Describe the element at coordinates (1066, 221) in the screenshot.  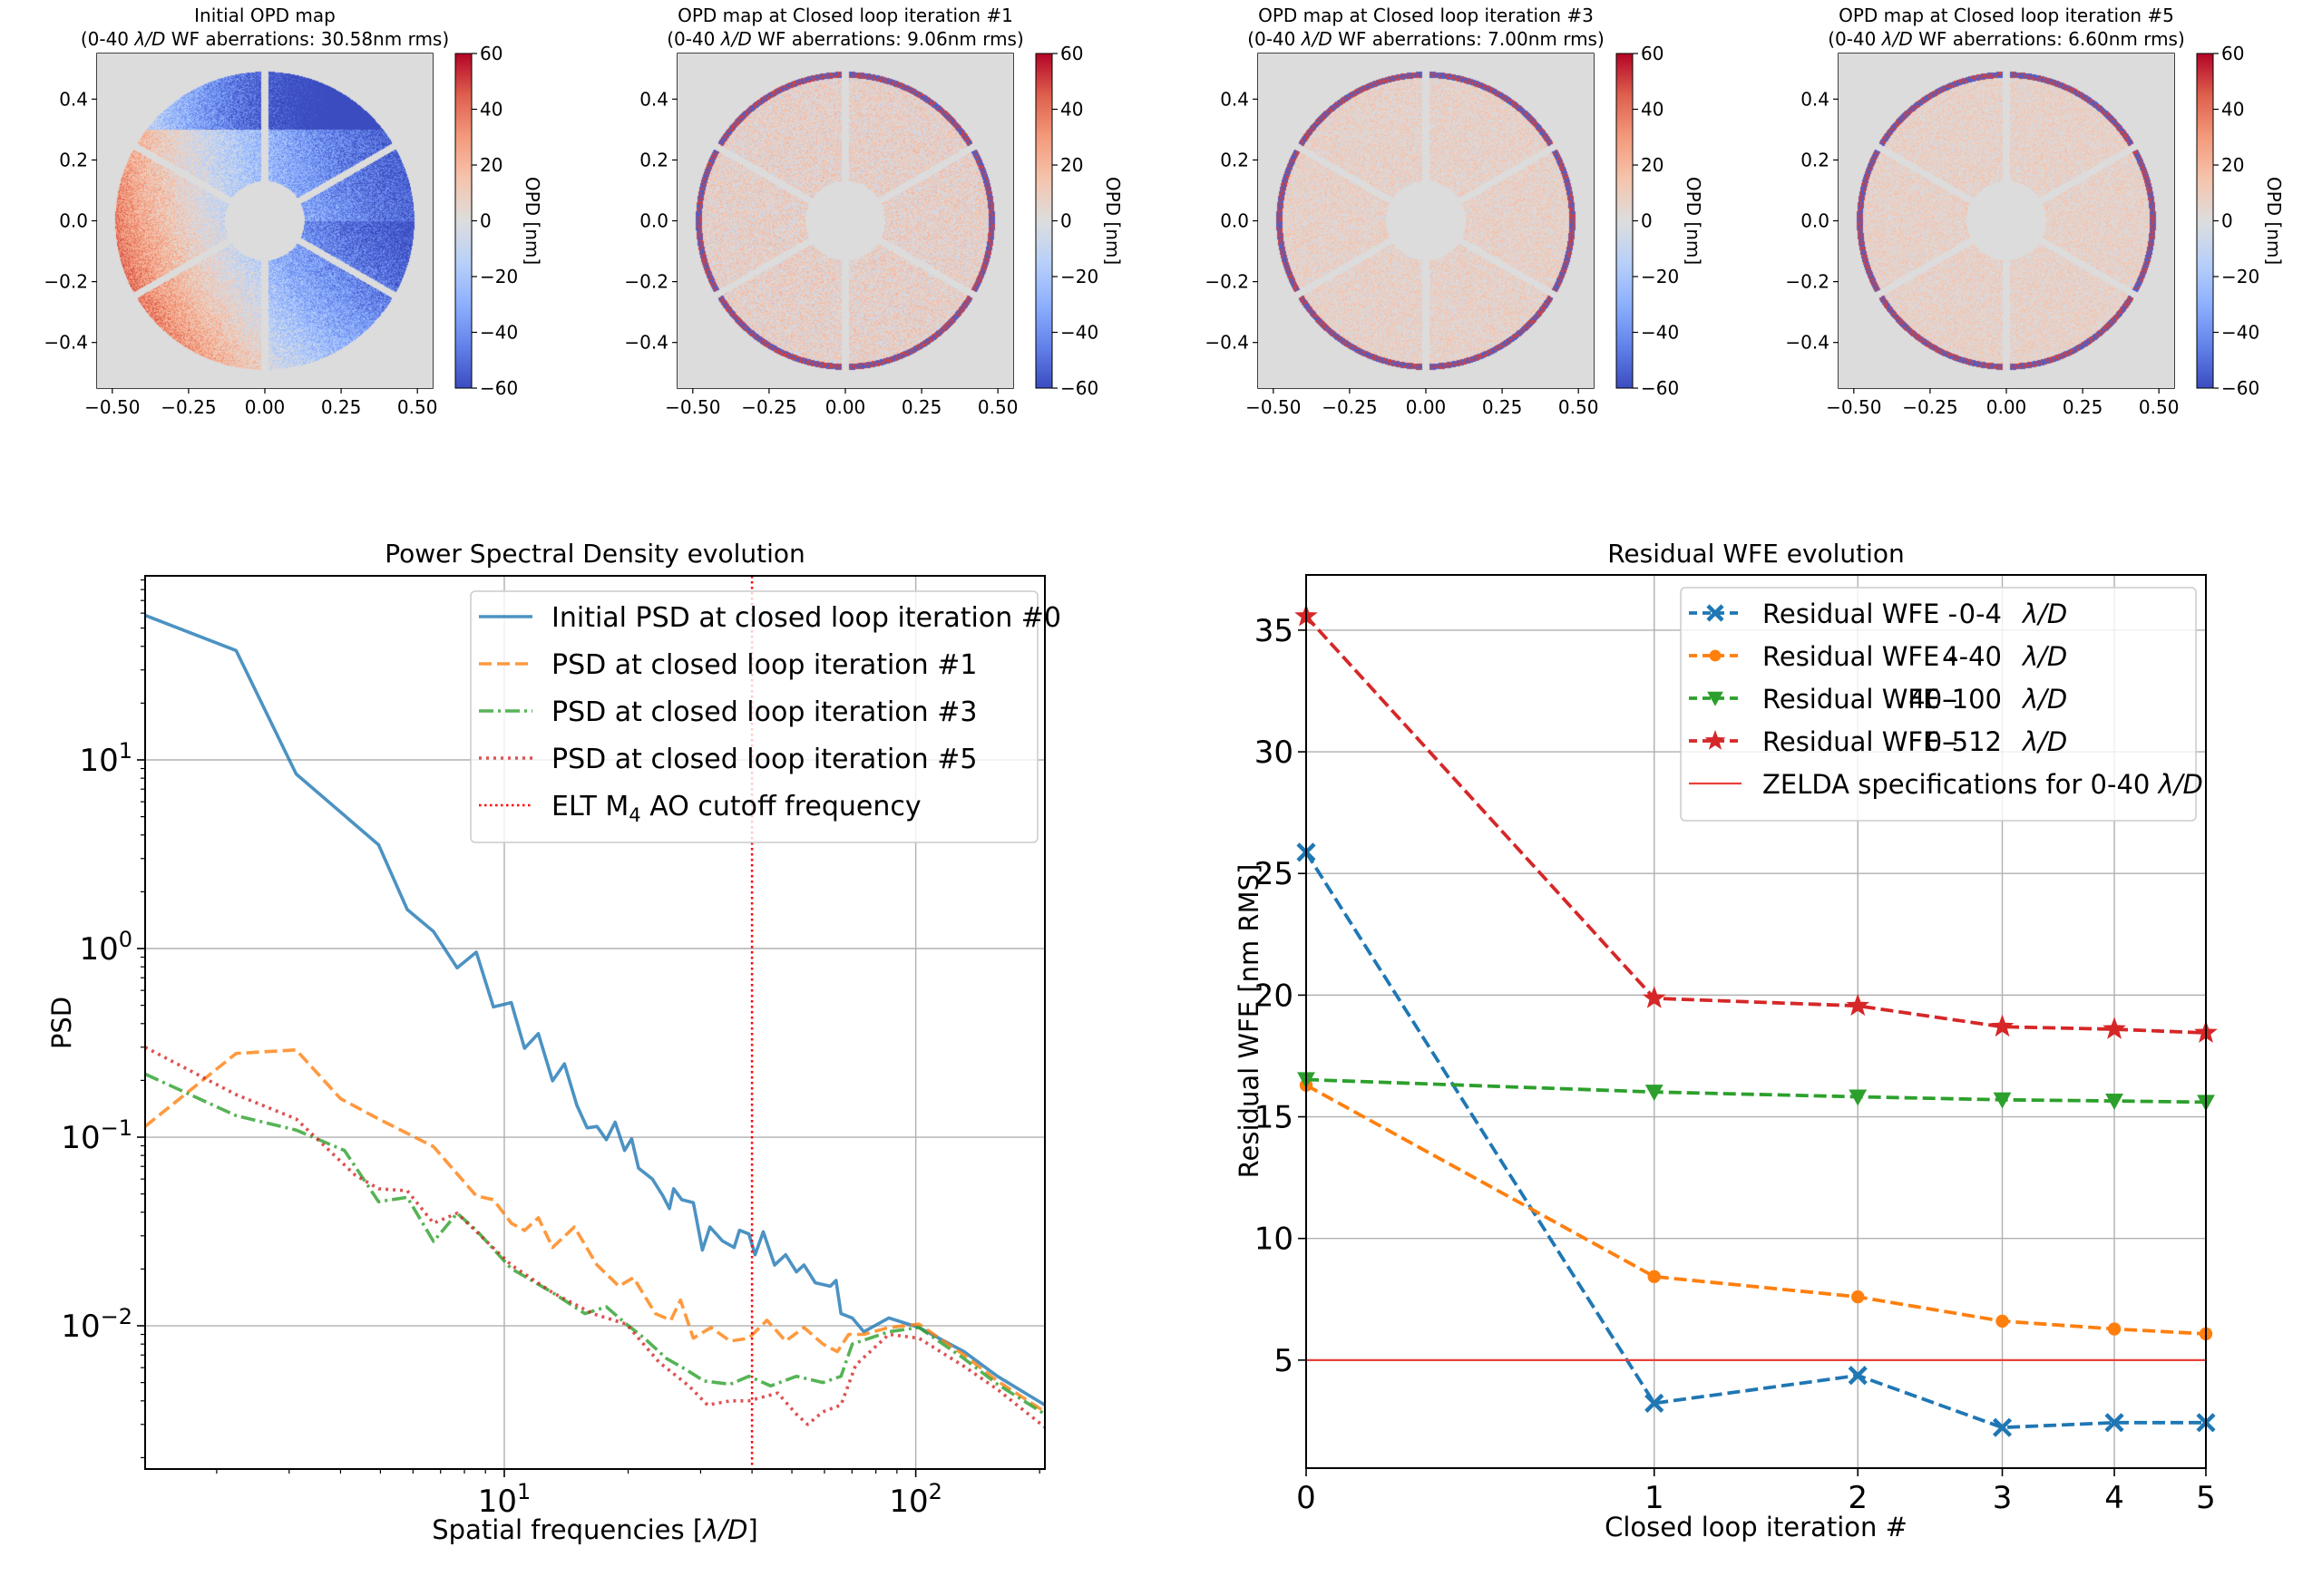
I see `colorbar-tick-label: 0` at that location.